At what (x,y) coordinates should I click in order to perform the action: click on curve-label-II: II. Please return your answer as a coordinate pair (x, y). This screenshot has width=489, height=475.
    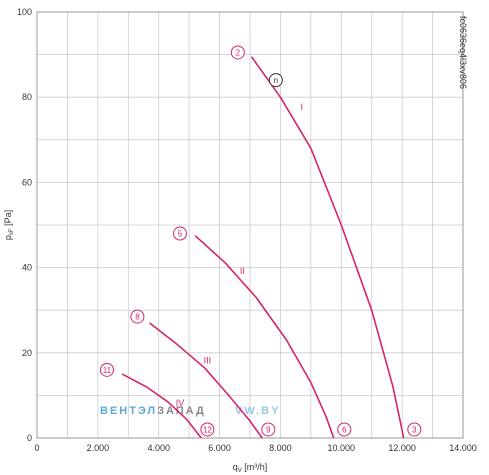
    Looking at the image, I should click on (242, 271).